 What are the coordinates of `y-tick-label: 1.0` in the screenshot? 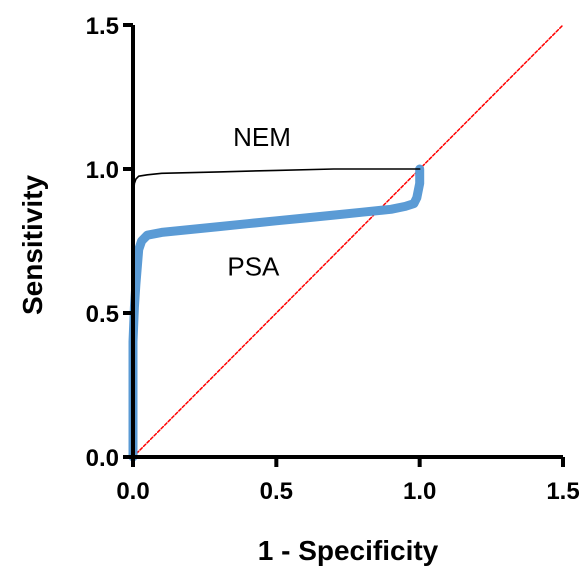 It's located at (102, 170).